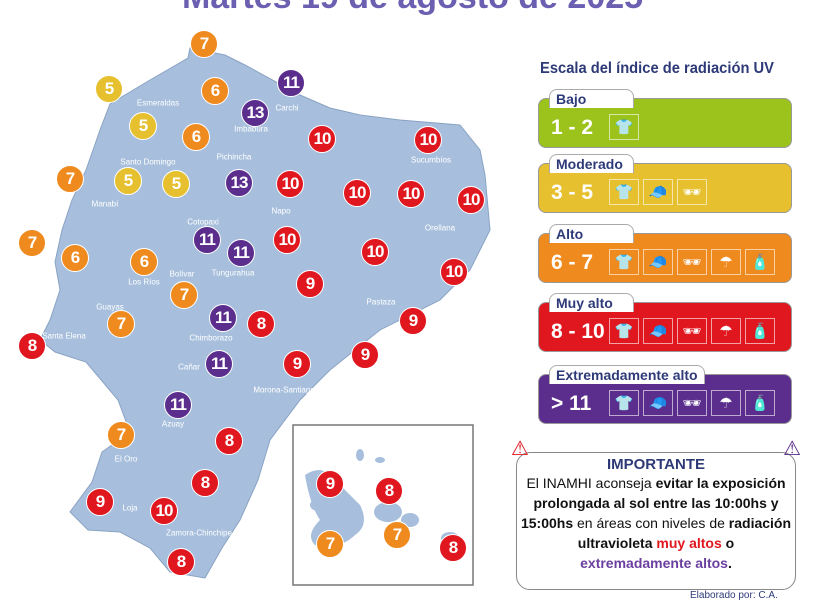  What do you see at coordinates (130, 508) in the screenshot?
I see `province-label: Loja` at bounding box center [130, 508].